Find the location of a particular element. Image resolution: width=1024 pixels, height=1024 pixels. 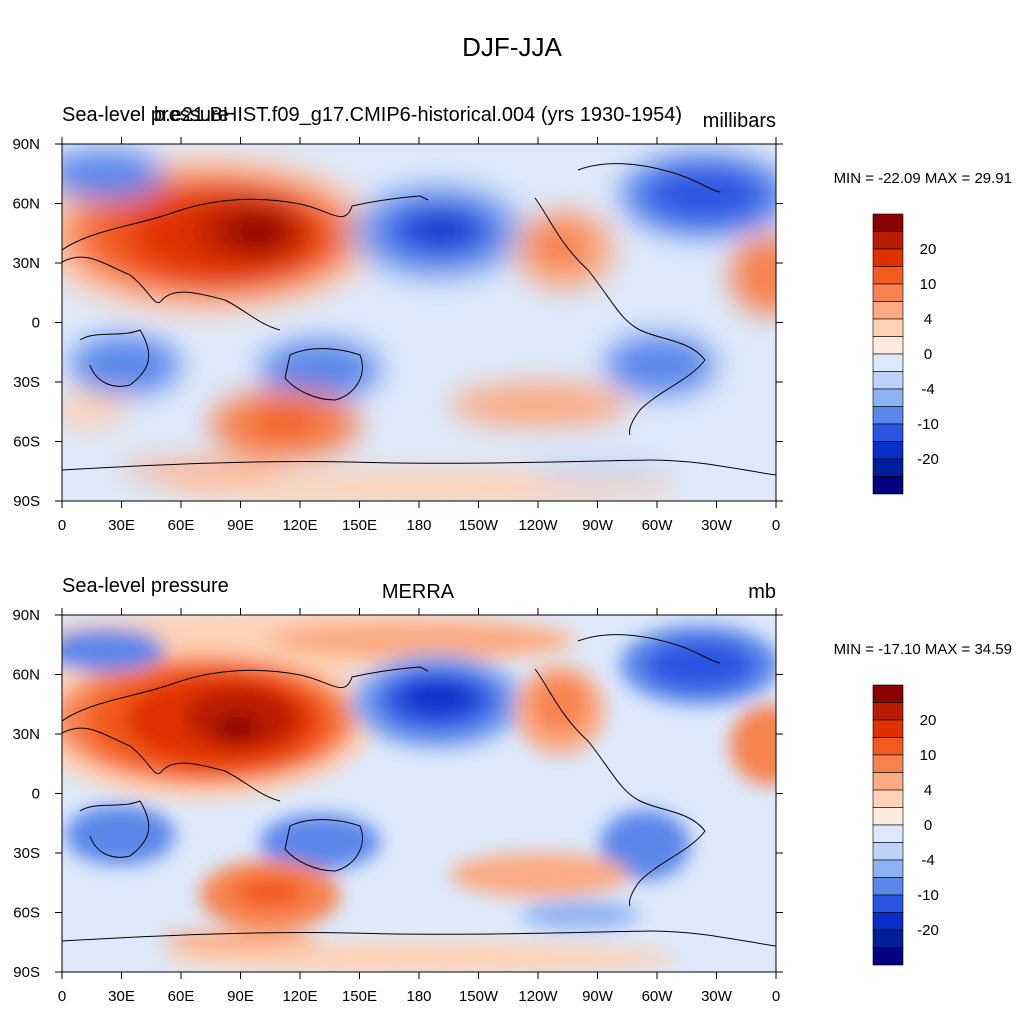

panel-2-units: mb is located at coordinates (762, 592).